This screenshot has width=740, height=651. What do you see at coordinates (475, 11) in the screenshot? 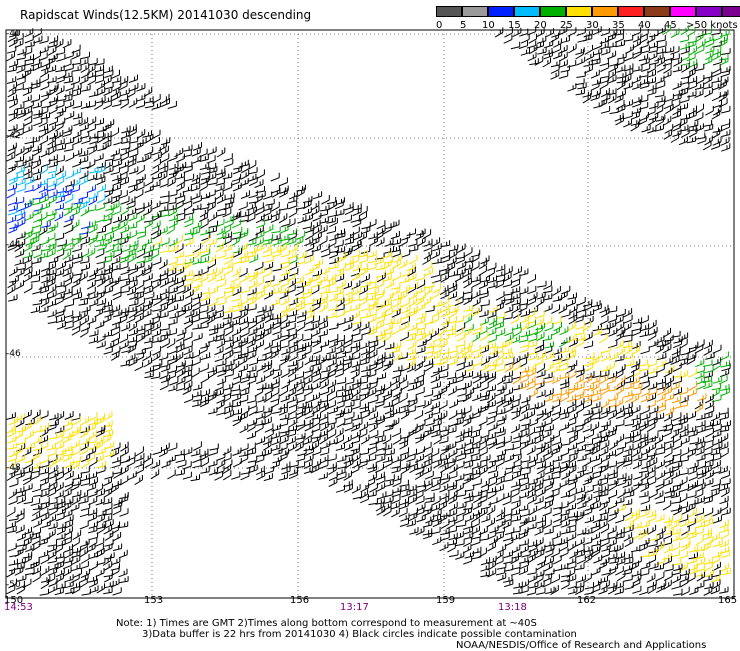
I see `colorbar-swatch` at bounding box center [475, 11].